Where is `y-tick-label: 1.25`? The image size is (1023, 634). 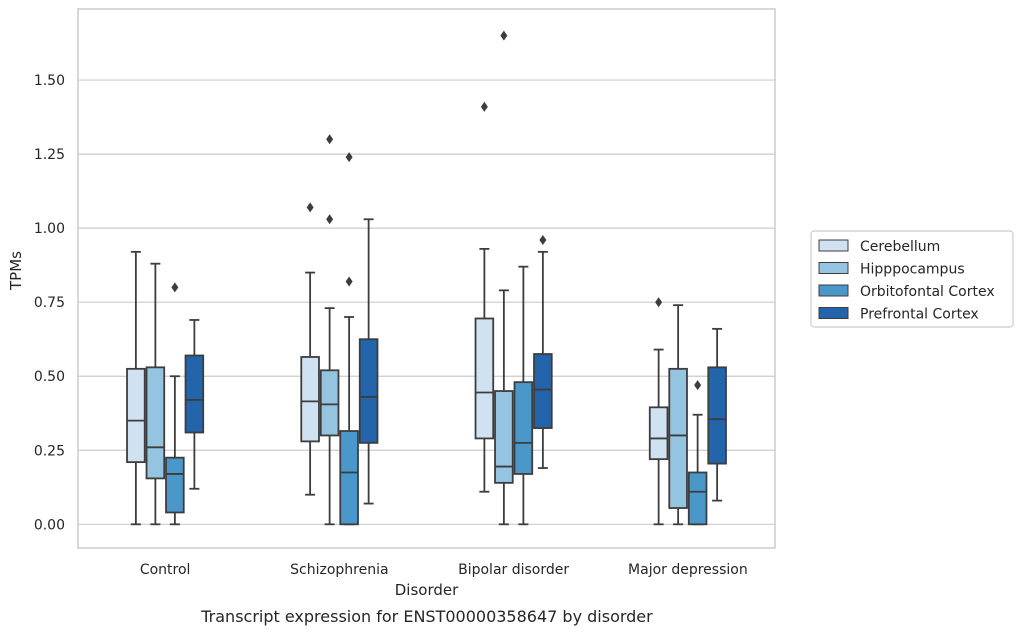
y-tick-label: 1.25 is located at coordinates (49, 155).